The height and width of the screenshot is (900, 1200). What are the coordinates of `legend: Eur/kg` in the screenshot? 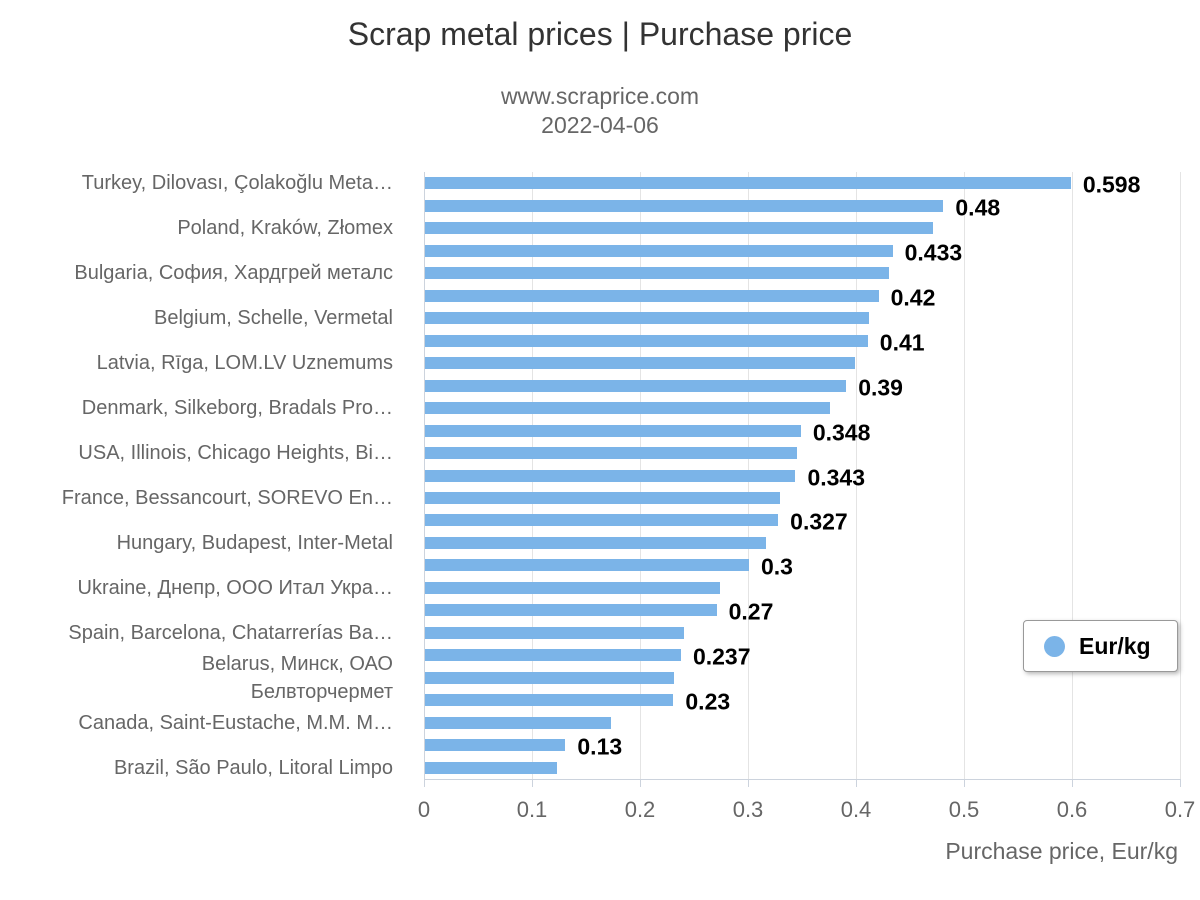 It's located at (1100, 646).